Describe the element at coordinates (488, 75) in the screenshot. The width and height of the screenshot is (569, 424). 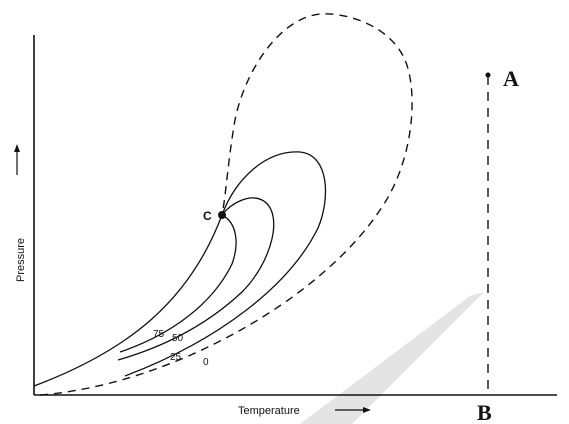
I see `point-a-dot` at that location.